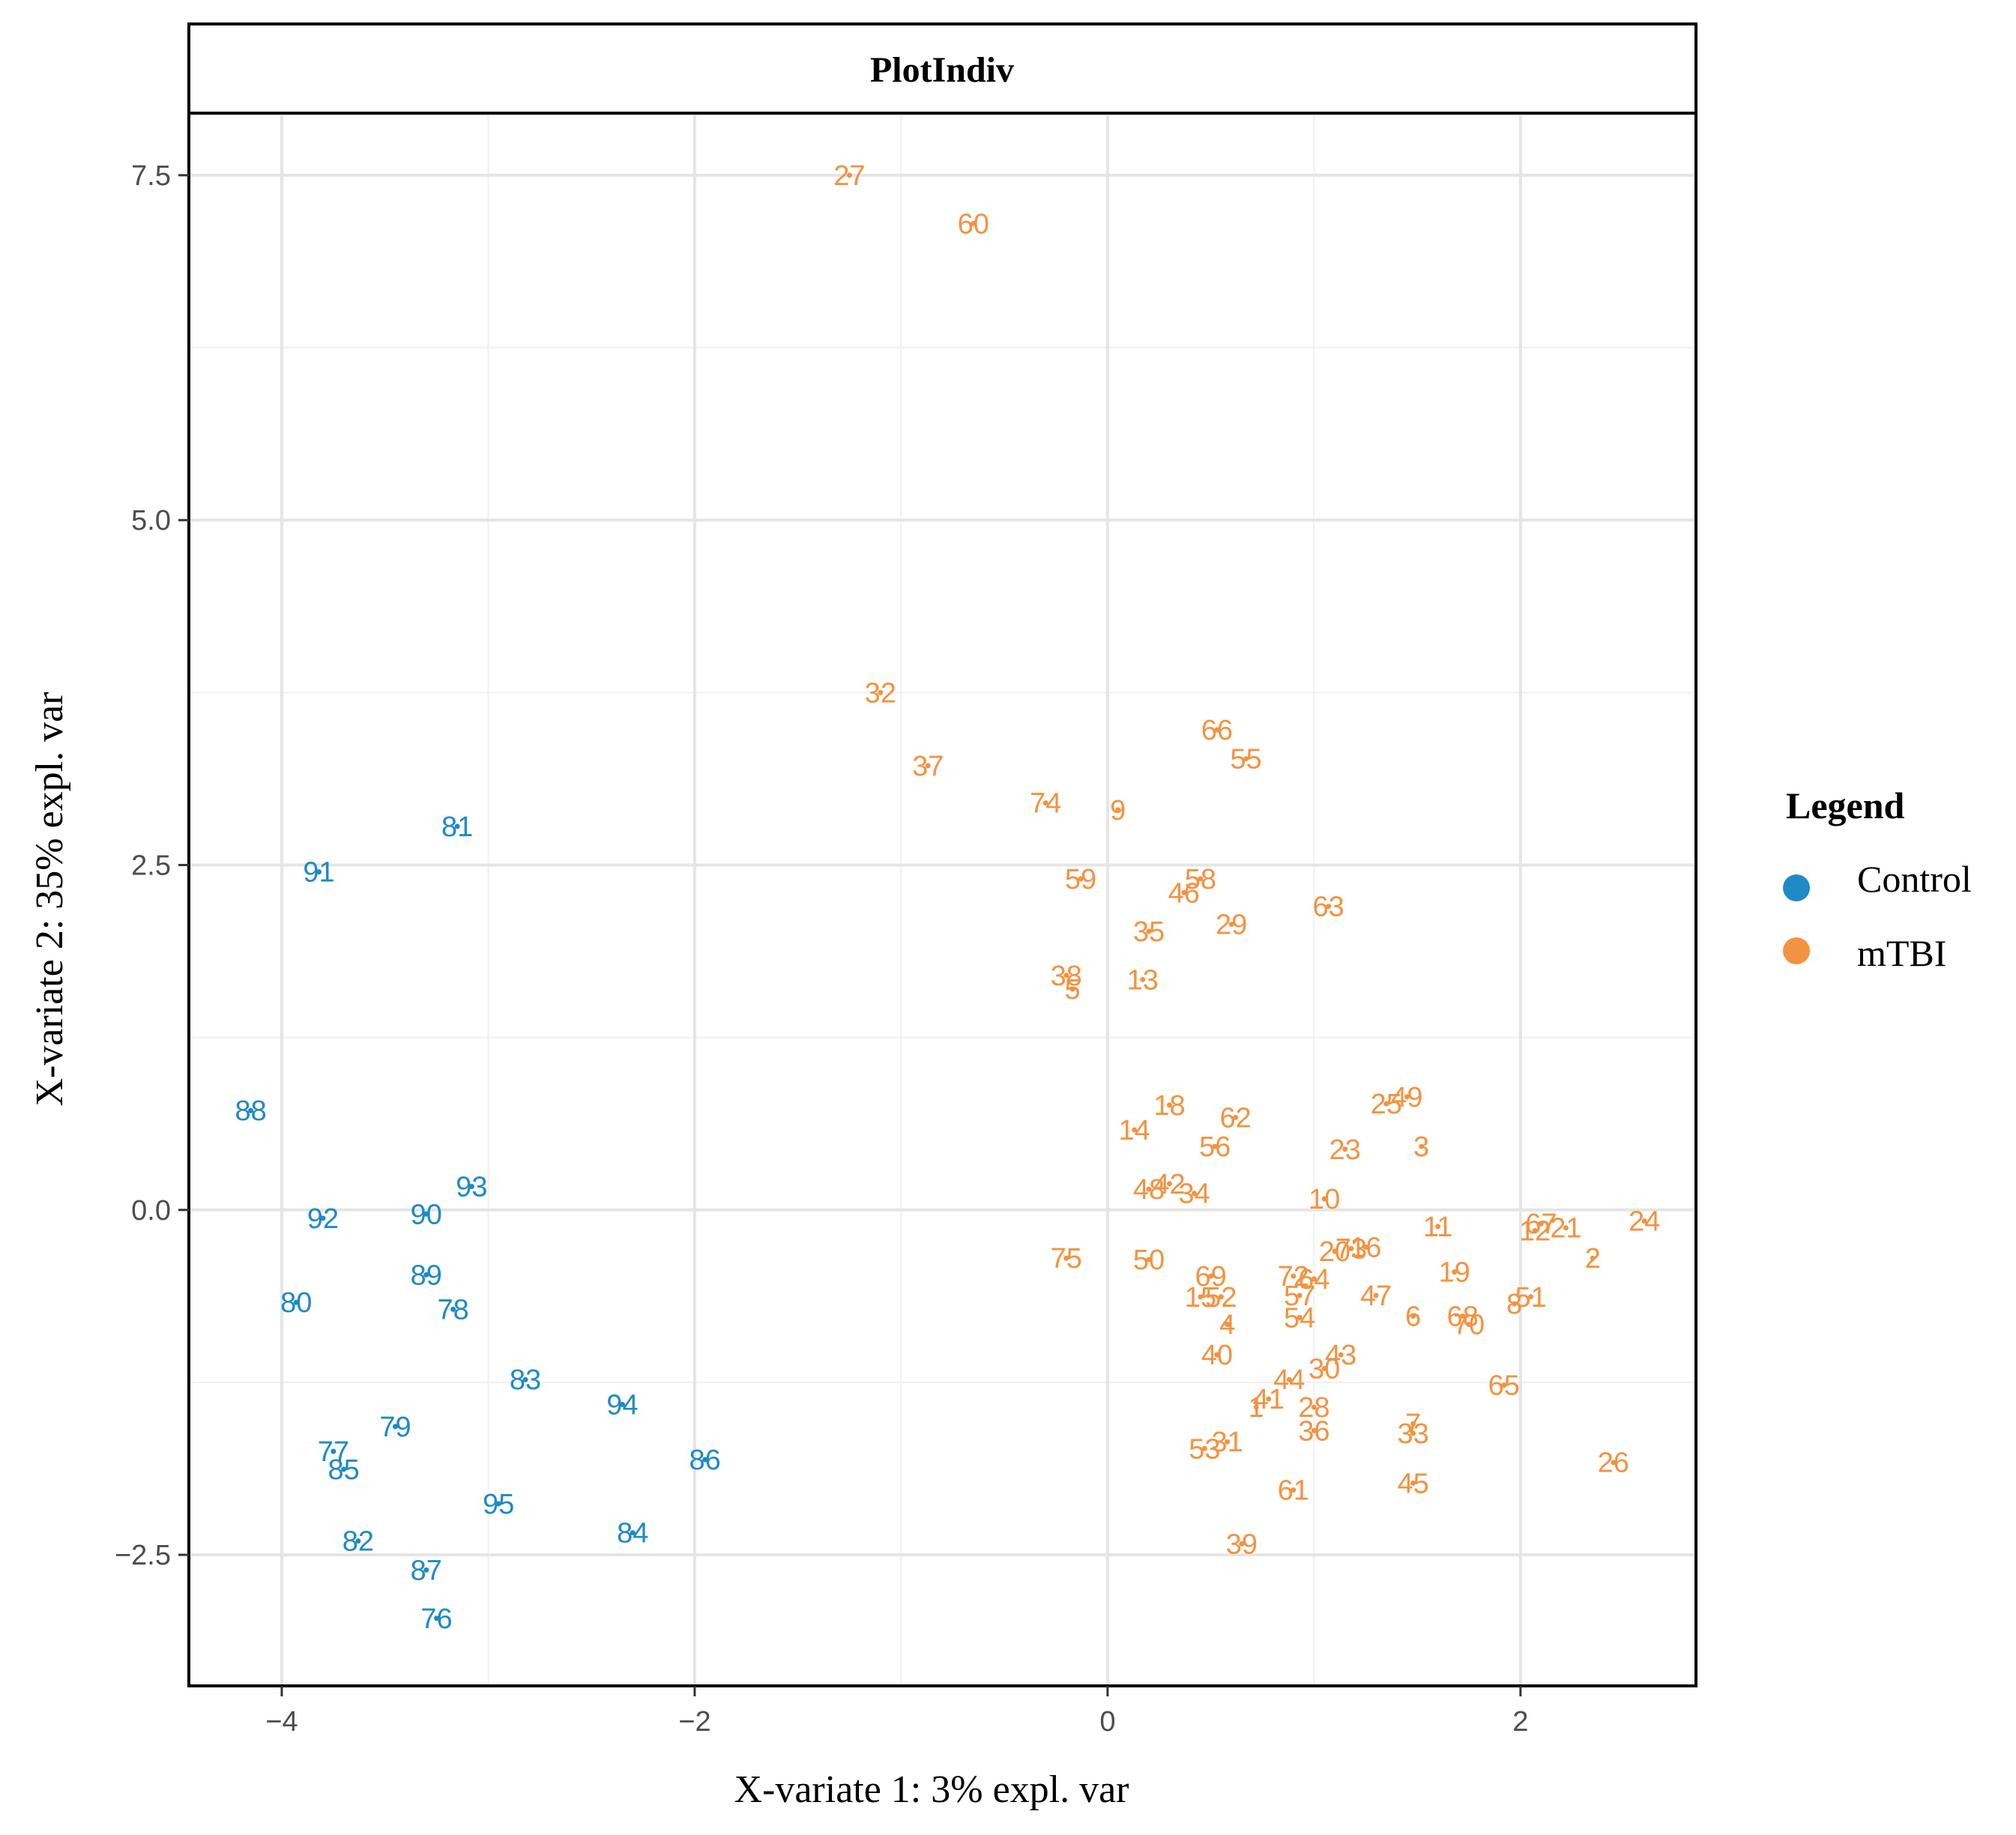 The height and width of the screenshot is (1835, 2016). Describe the element at coordinates (1227, 1442) in the screenshot. I see `point-mtbi-31: 31` at that location.